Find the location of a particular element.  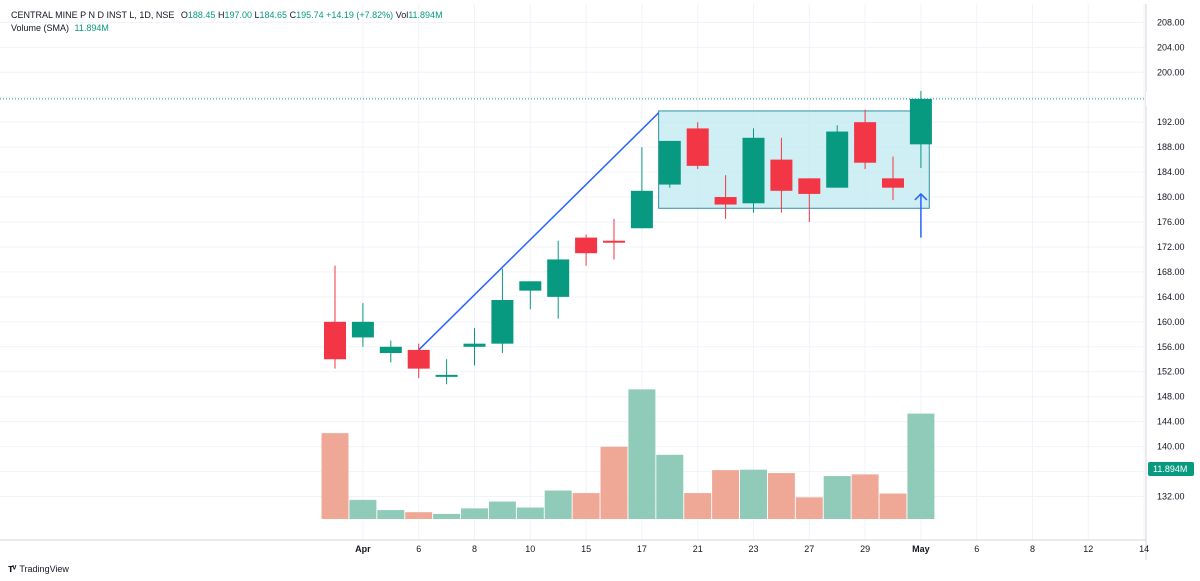

sma-value: 11.894M is located at coordinates (91, 28).